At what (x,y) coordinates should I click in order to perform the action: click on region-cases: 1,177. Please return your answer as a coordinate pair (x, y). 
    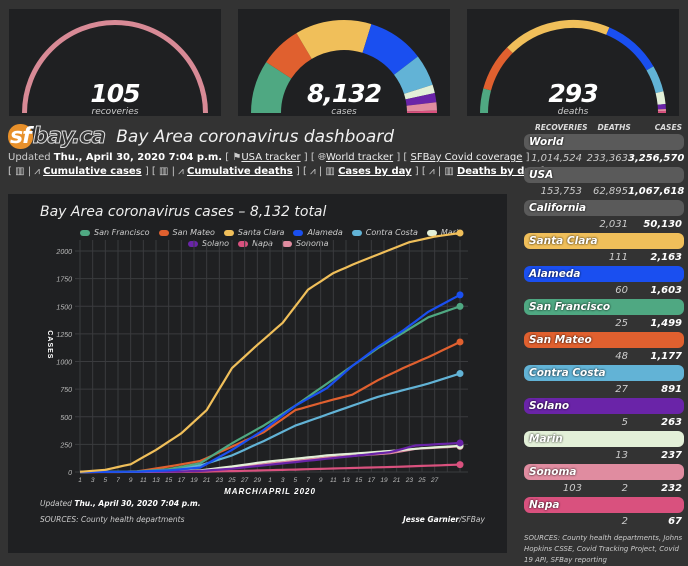
    Looking at the image, I should click on (655, 356).